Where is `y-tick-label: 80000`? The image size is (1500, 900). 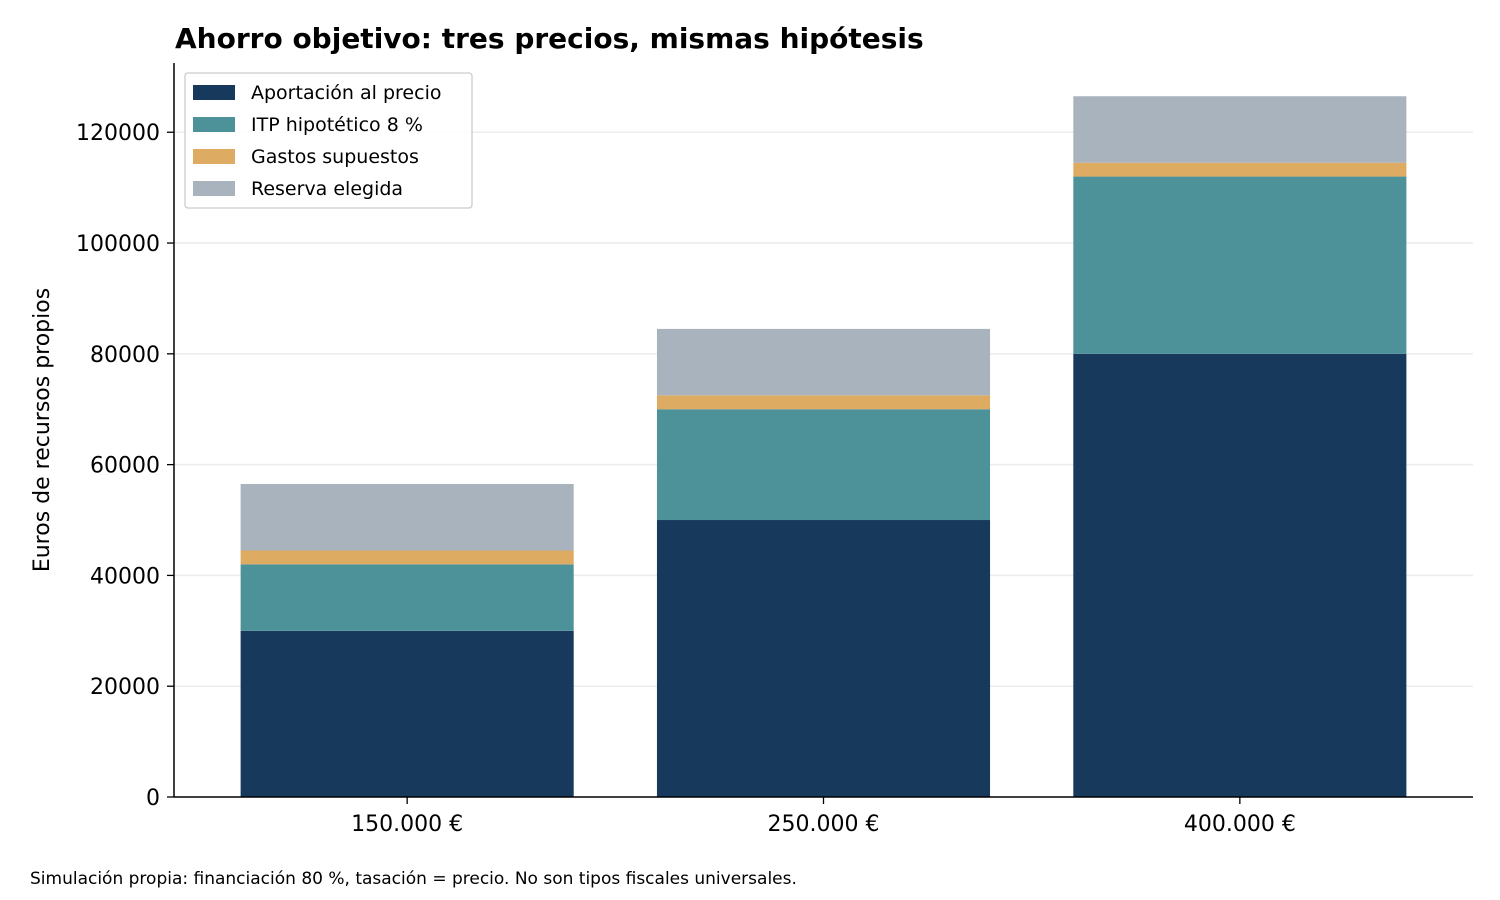
y-tick-label: 80000 is located at coordinates (125, 355).